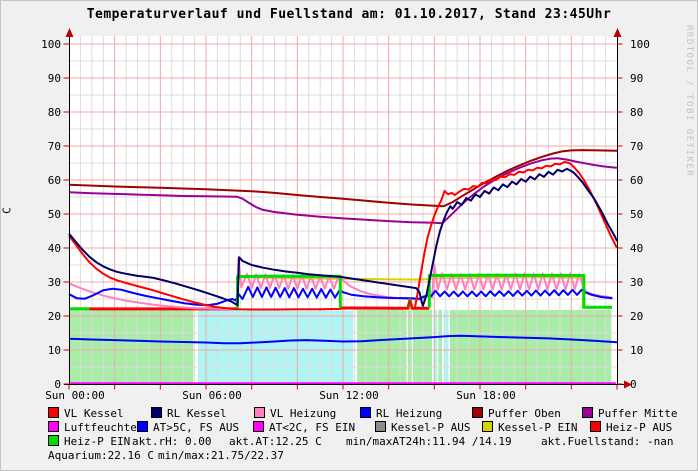 This screenshot has width=698, height=471. What do you see at coordinates (636, 112) in the screenshot?
I see `y-tick-label-right: 80` at bounding box center [636, 112].